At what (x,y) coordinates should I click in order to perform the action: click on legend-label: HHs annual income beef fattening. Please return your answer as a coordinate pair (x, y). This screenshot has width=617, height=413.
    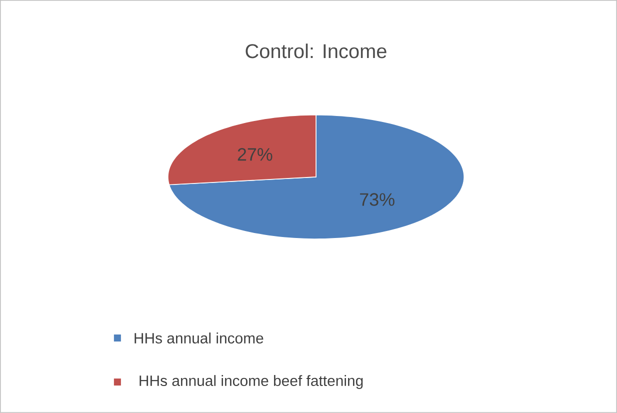
    Looking at the image, I should click on (251, 382).